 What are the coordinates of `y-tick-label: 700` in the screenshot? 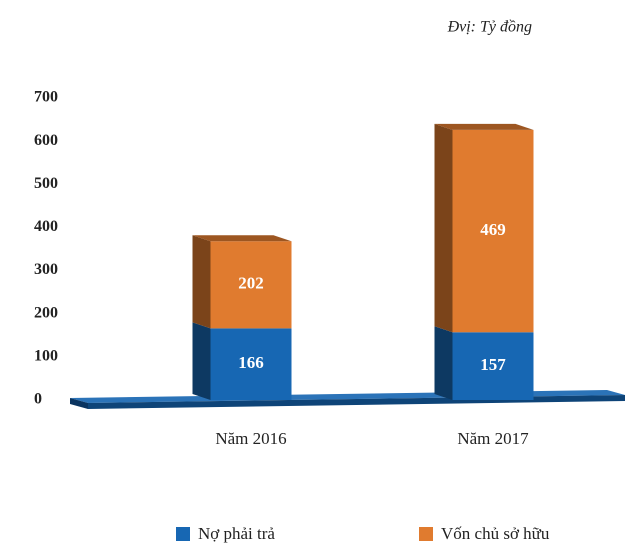 It's located at (46, 97).